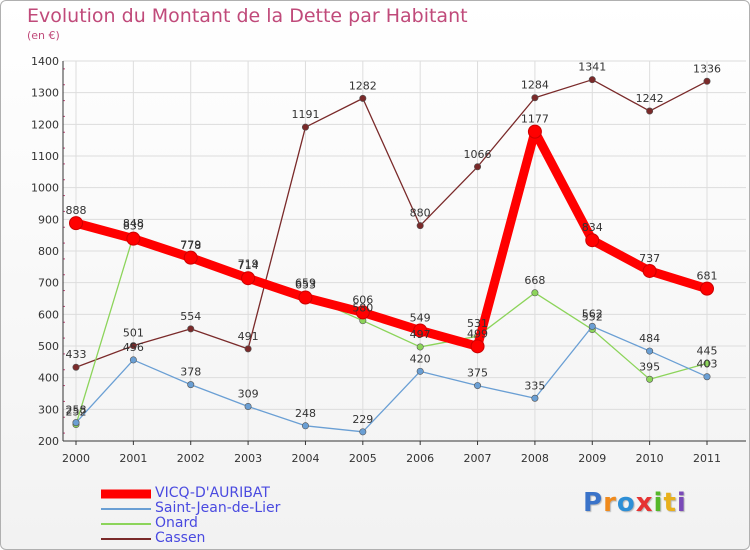  Describe the element at coordinates (477, 333) in the screenshot. I see `data-label: 499` at that location.